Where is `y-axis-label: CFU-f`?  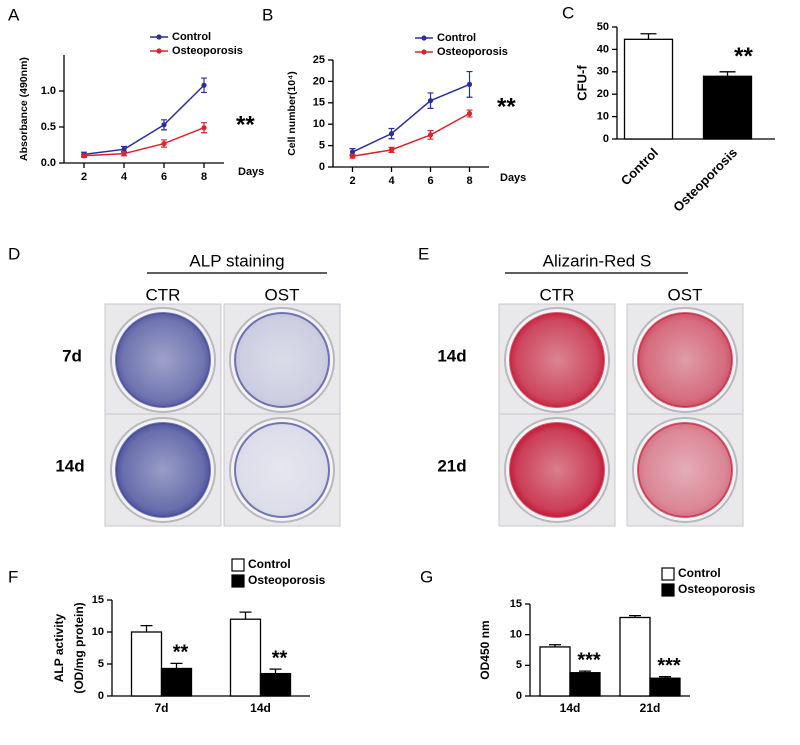 y-axis-label: CFU-f is located at coordinates (581, 83).